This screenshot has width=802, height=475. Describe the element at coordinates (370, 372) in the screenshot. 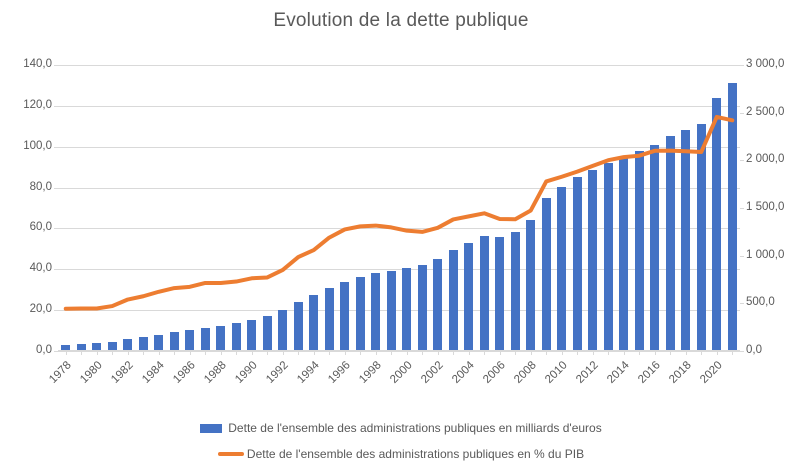

I see `x-axis-tick-label: 1998` at that location.